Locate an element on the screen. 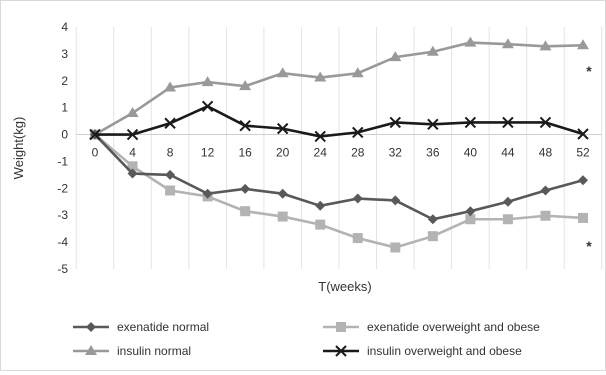  legend-label: exenatide overweight and obese is located at coordinates (453, 327).